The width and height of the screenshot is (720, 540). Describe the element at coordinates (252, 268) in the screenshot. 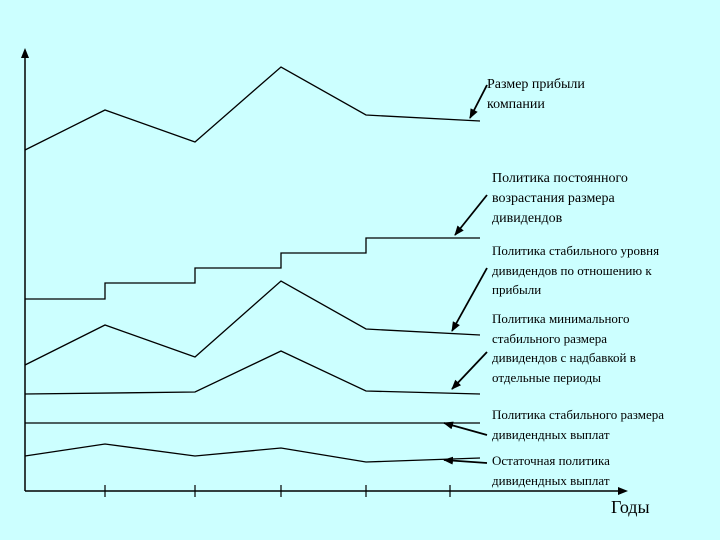

I see `constant-growth-line` at that location.